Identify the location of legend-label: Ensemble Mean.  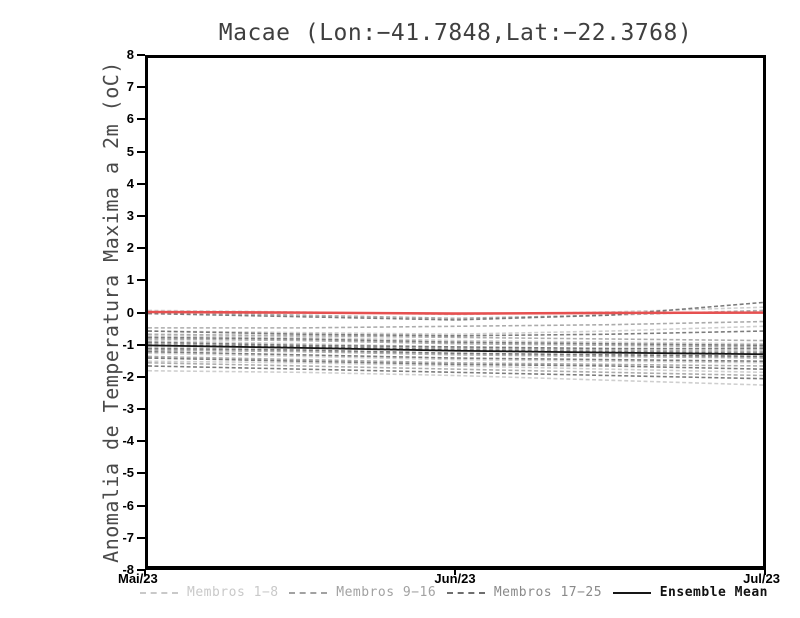
(713, 592).